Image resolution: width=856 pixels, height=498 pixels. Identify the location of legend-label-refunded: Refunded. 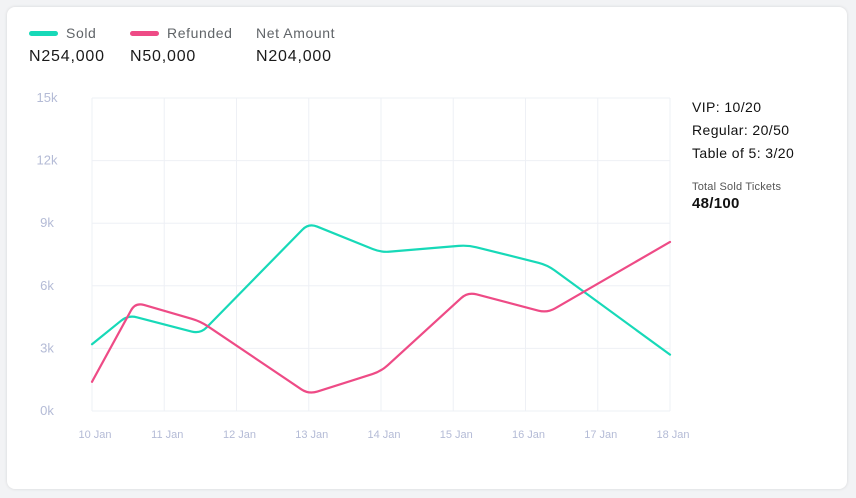
(200, 33).